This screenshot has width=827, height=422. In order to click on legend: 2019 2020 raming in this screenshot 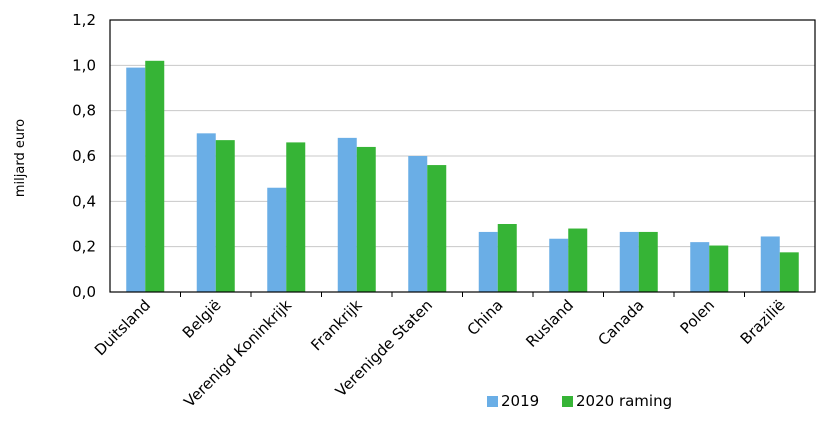, I will do `click(579, 401)`.